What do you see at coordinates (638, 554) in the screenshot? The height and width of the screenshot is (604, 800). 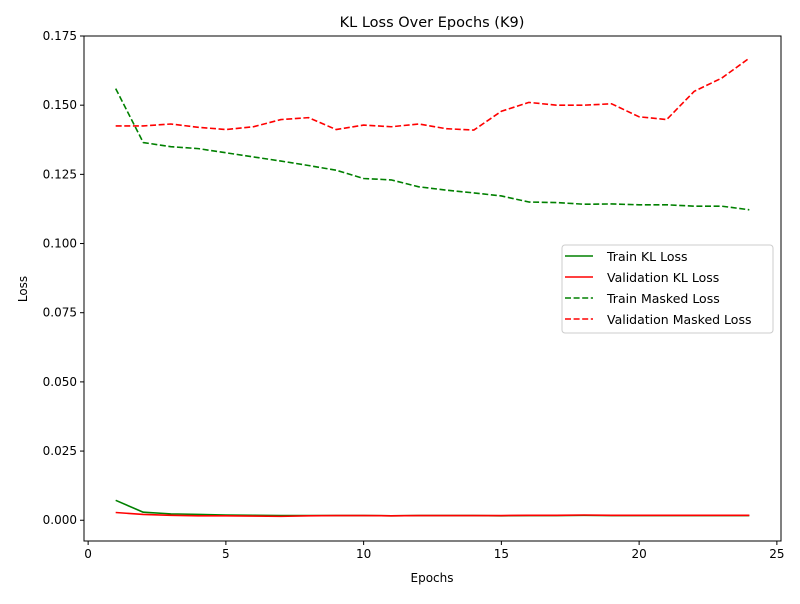 I see `x-tick-label: 20` at bounding box center [638, 554].